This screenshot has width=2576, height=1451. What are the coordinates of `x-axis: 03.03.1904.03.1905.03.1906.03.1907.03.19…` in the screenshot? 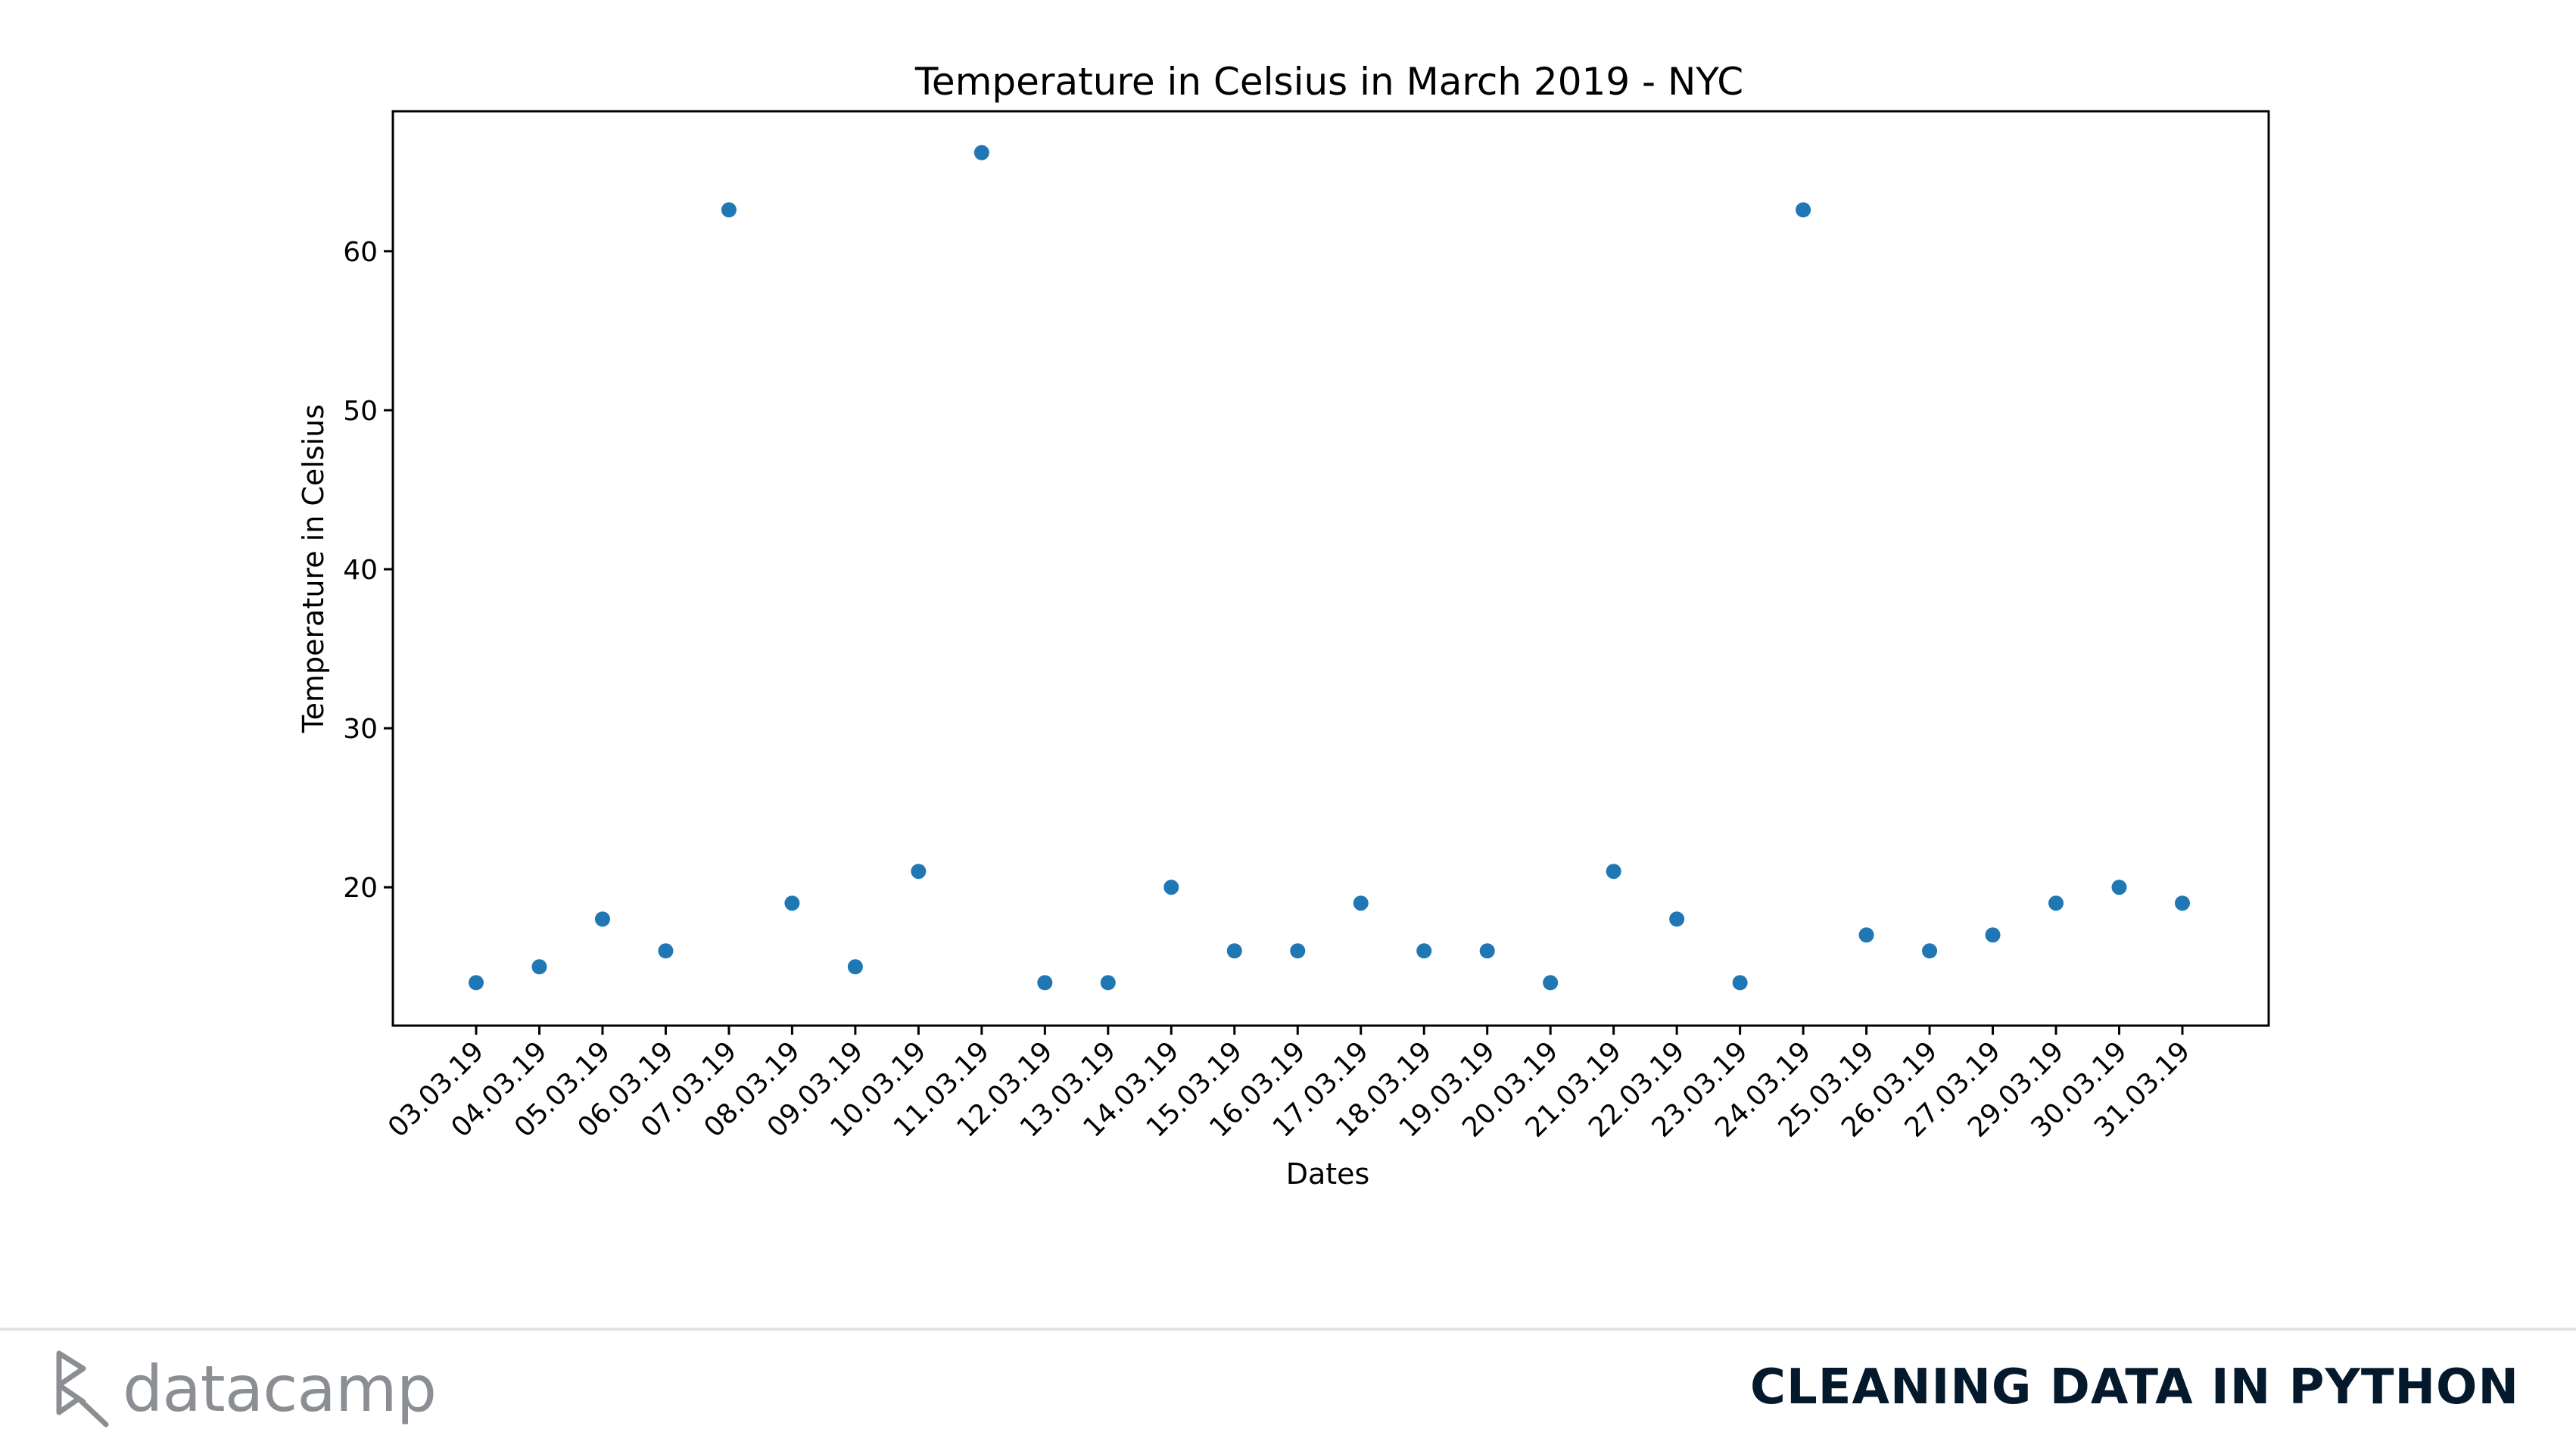 It's located at (1289, 1085).